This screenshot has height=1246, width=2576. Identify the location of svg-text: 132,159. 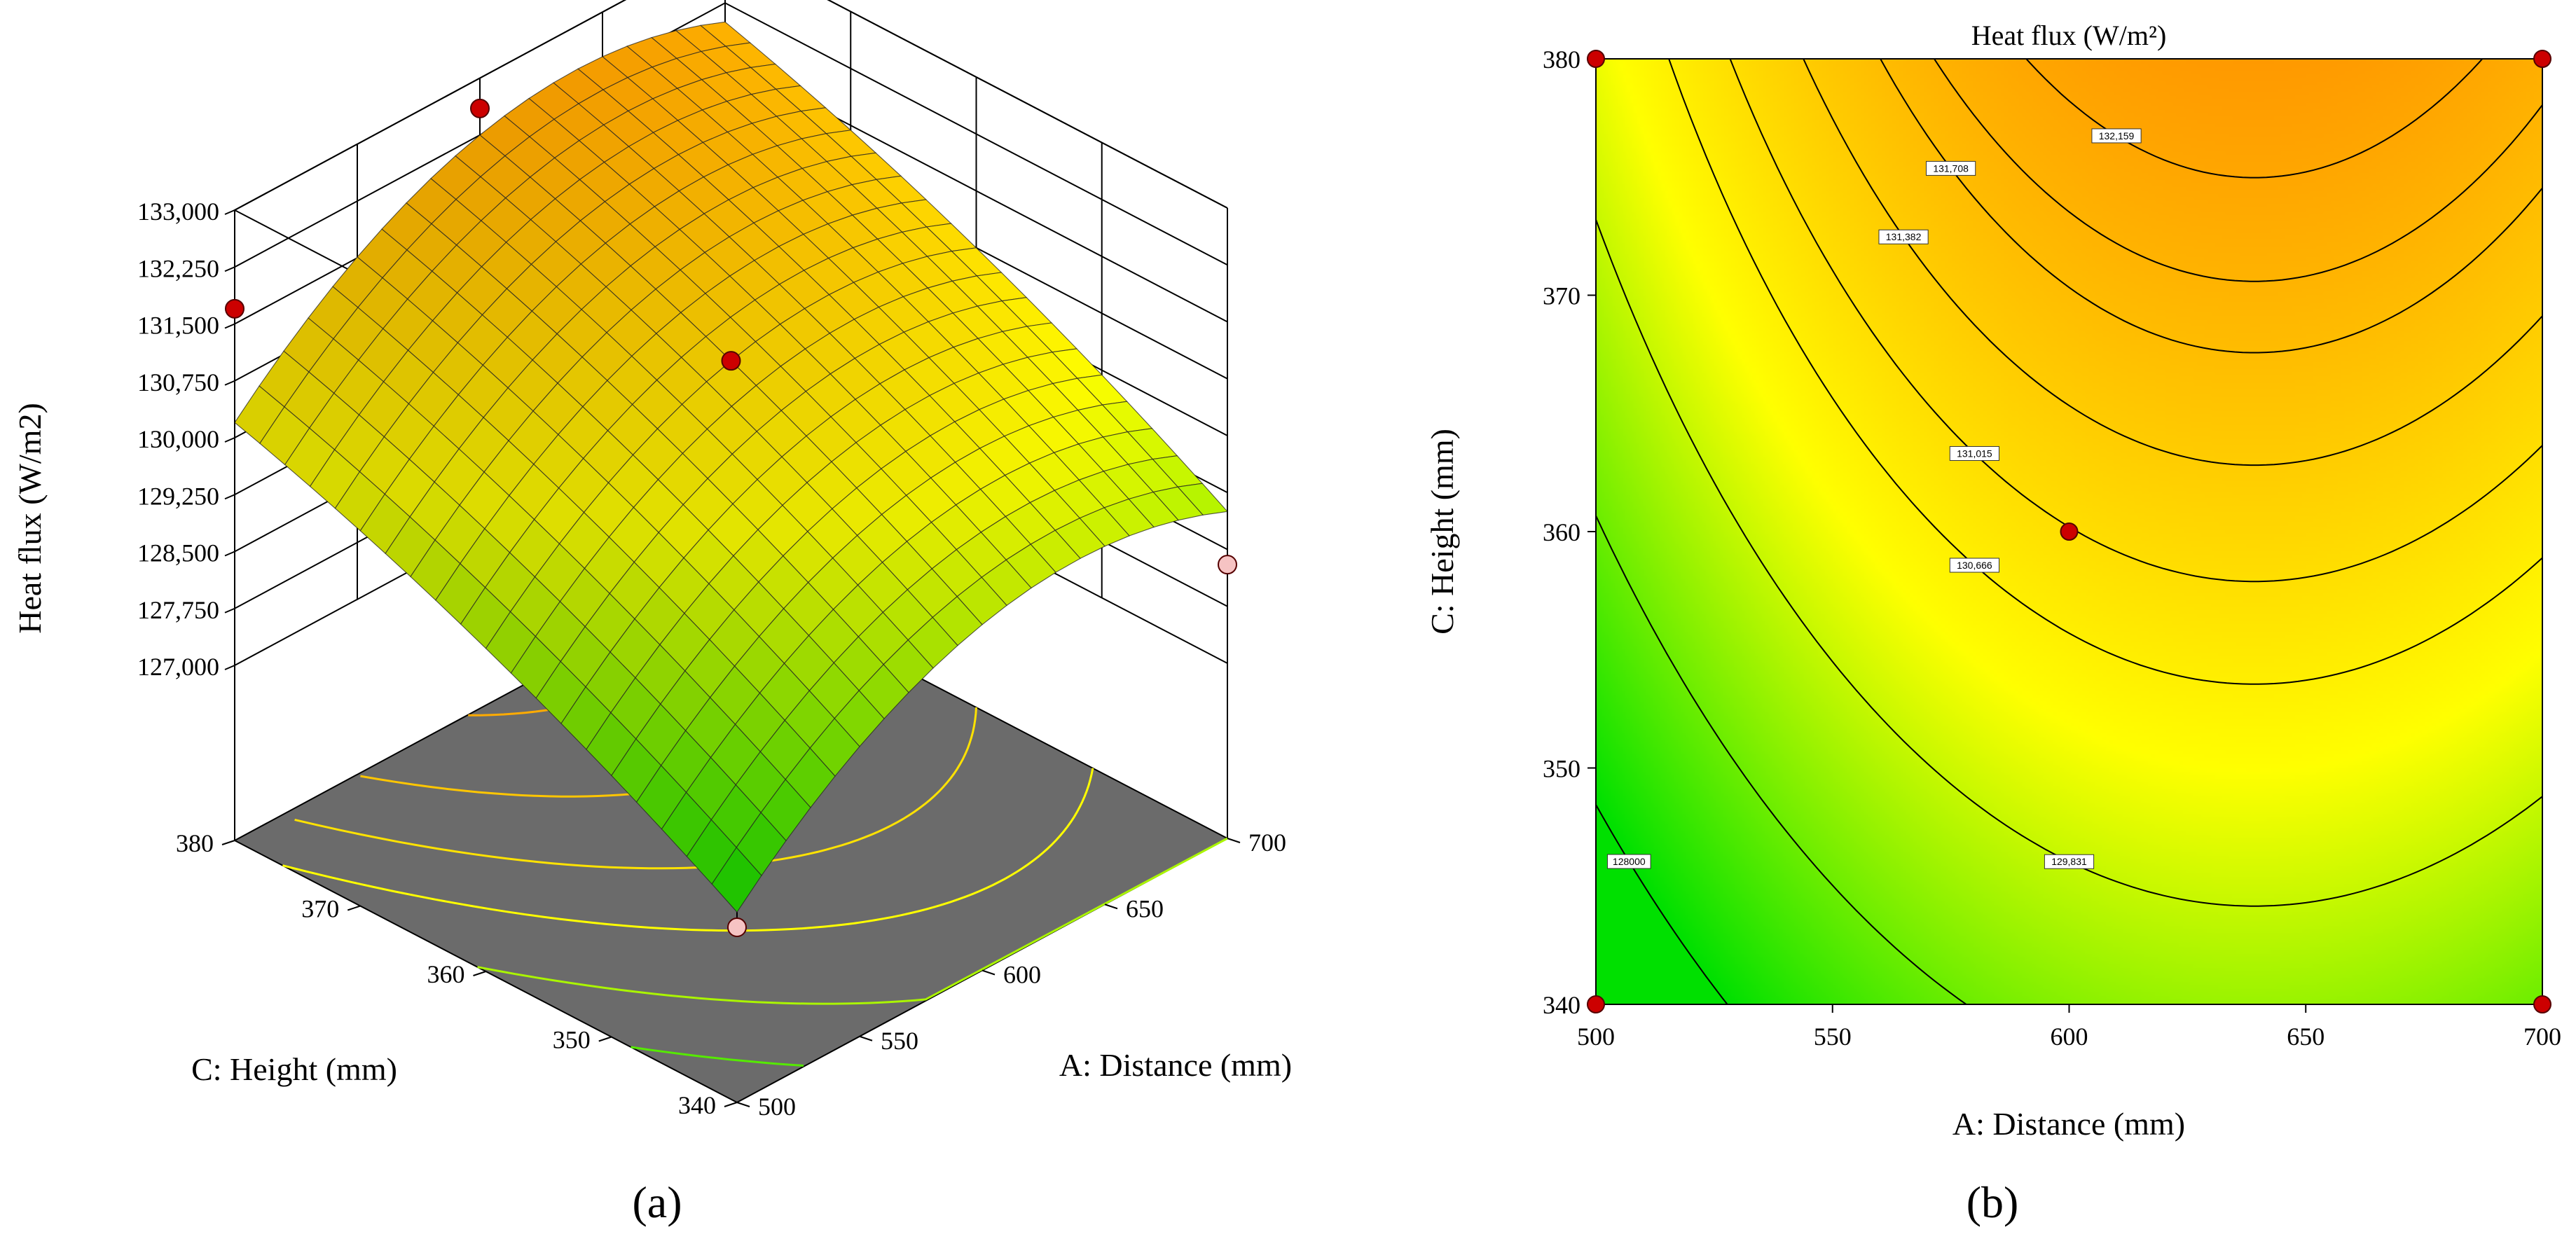
(2117, 135).